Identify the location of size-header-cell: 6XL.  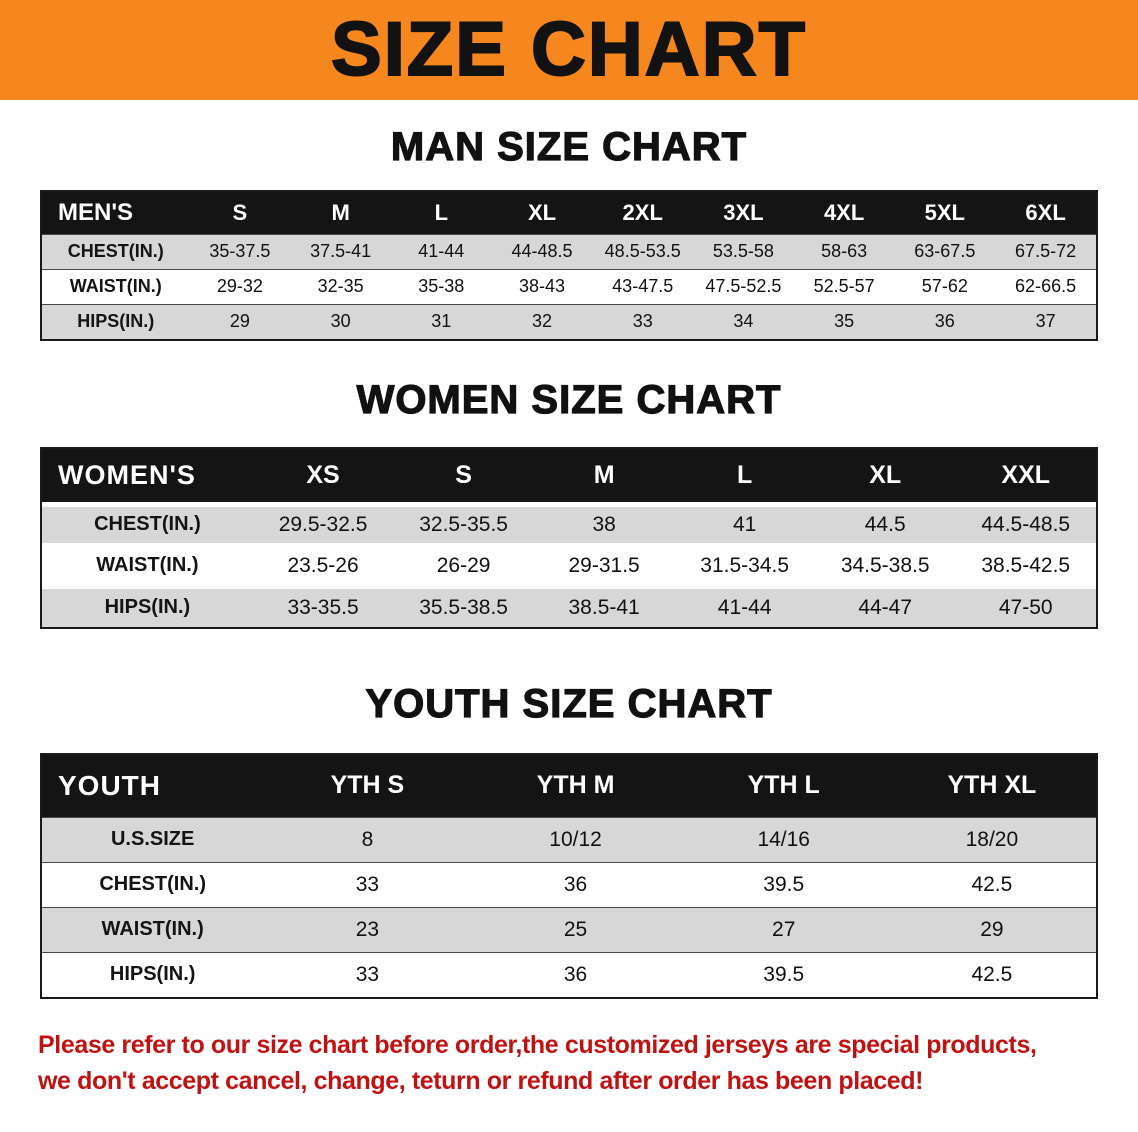
(1045, 213).